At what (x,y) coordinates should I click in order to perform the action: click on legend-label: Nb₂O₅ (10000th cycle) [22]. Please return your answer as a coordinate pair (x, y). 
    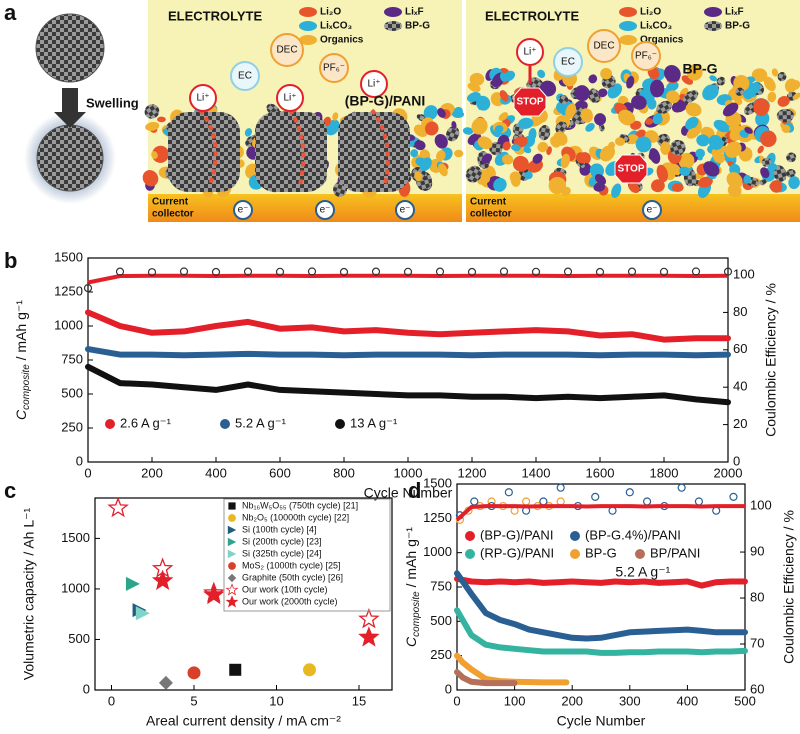
    Looking at the image, I should click on (295, 517).